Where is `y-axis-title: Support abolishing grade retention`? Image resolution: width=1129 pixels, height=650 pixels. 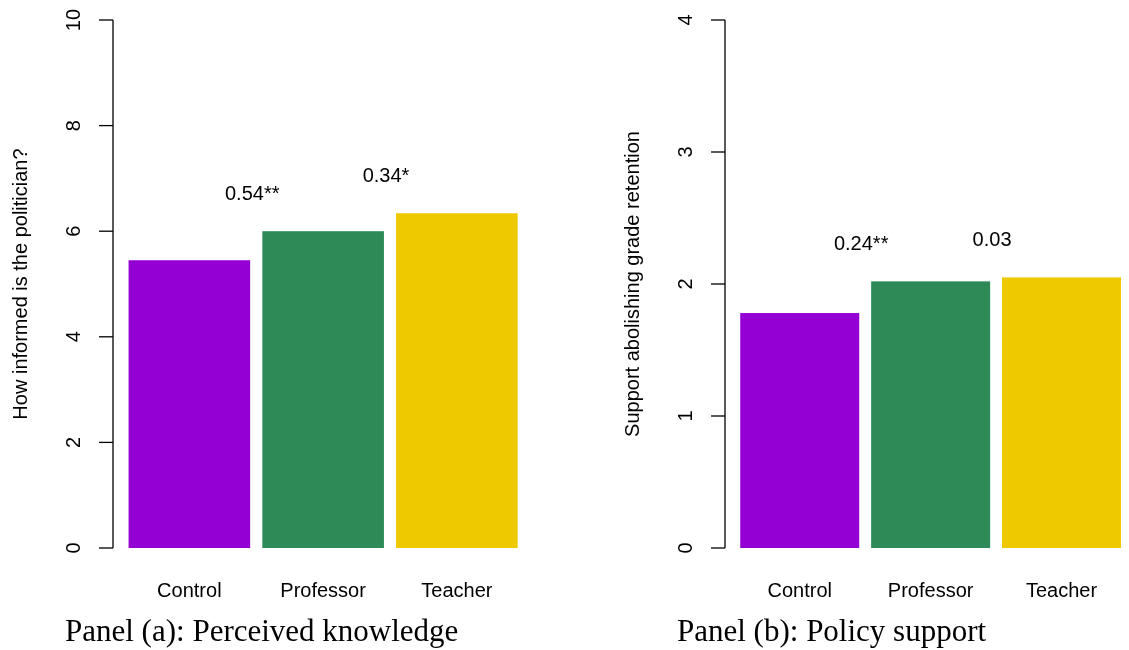
y-axis-title: Support abolishing grade retention is located at coordinates (632, 284).